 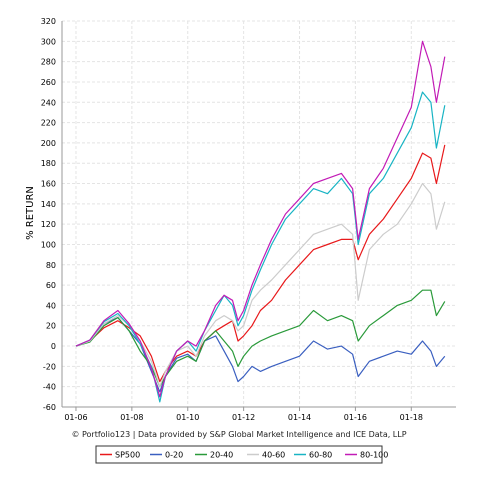 What do you see at coordinates (30, 213) in the screenshot?
I see `y-axis-label: % RETURN` at bounding box center [30, 213].